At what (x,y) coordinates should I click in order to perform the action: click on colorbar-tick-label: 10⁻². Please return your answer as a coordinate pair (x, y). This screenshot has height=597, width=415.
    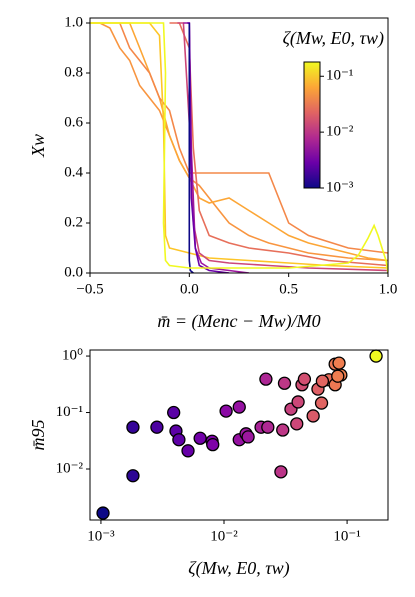
    Looking at the image, I should click on (340, 132).